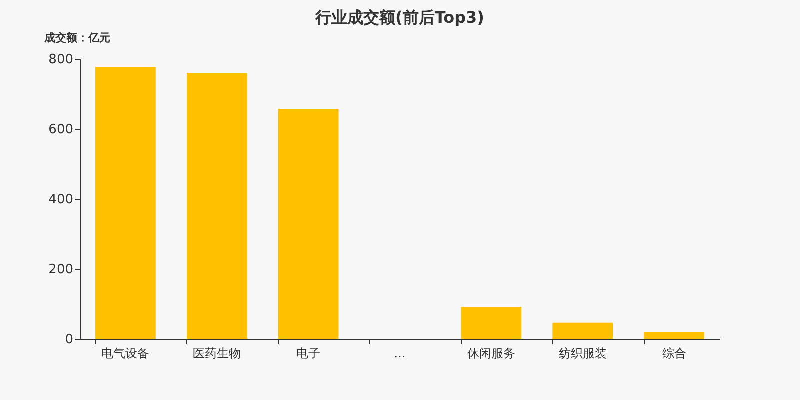  What do you see at coordinates (77, 38) in the screenshot?
I see `y-axis-title: 成交额：亿元` at bounding box center [77, 38].